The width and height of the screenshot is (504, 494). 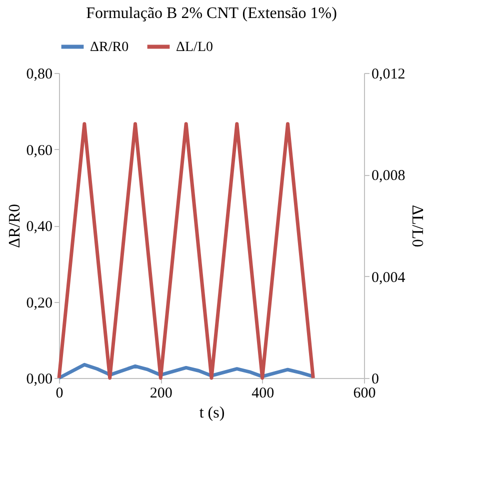 What do you see at coordinates (39, 150) in the screenshot?
I see `y-tick-label: 0,60` at bounding box center [39, 150].